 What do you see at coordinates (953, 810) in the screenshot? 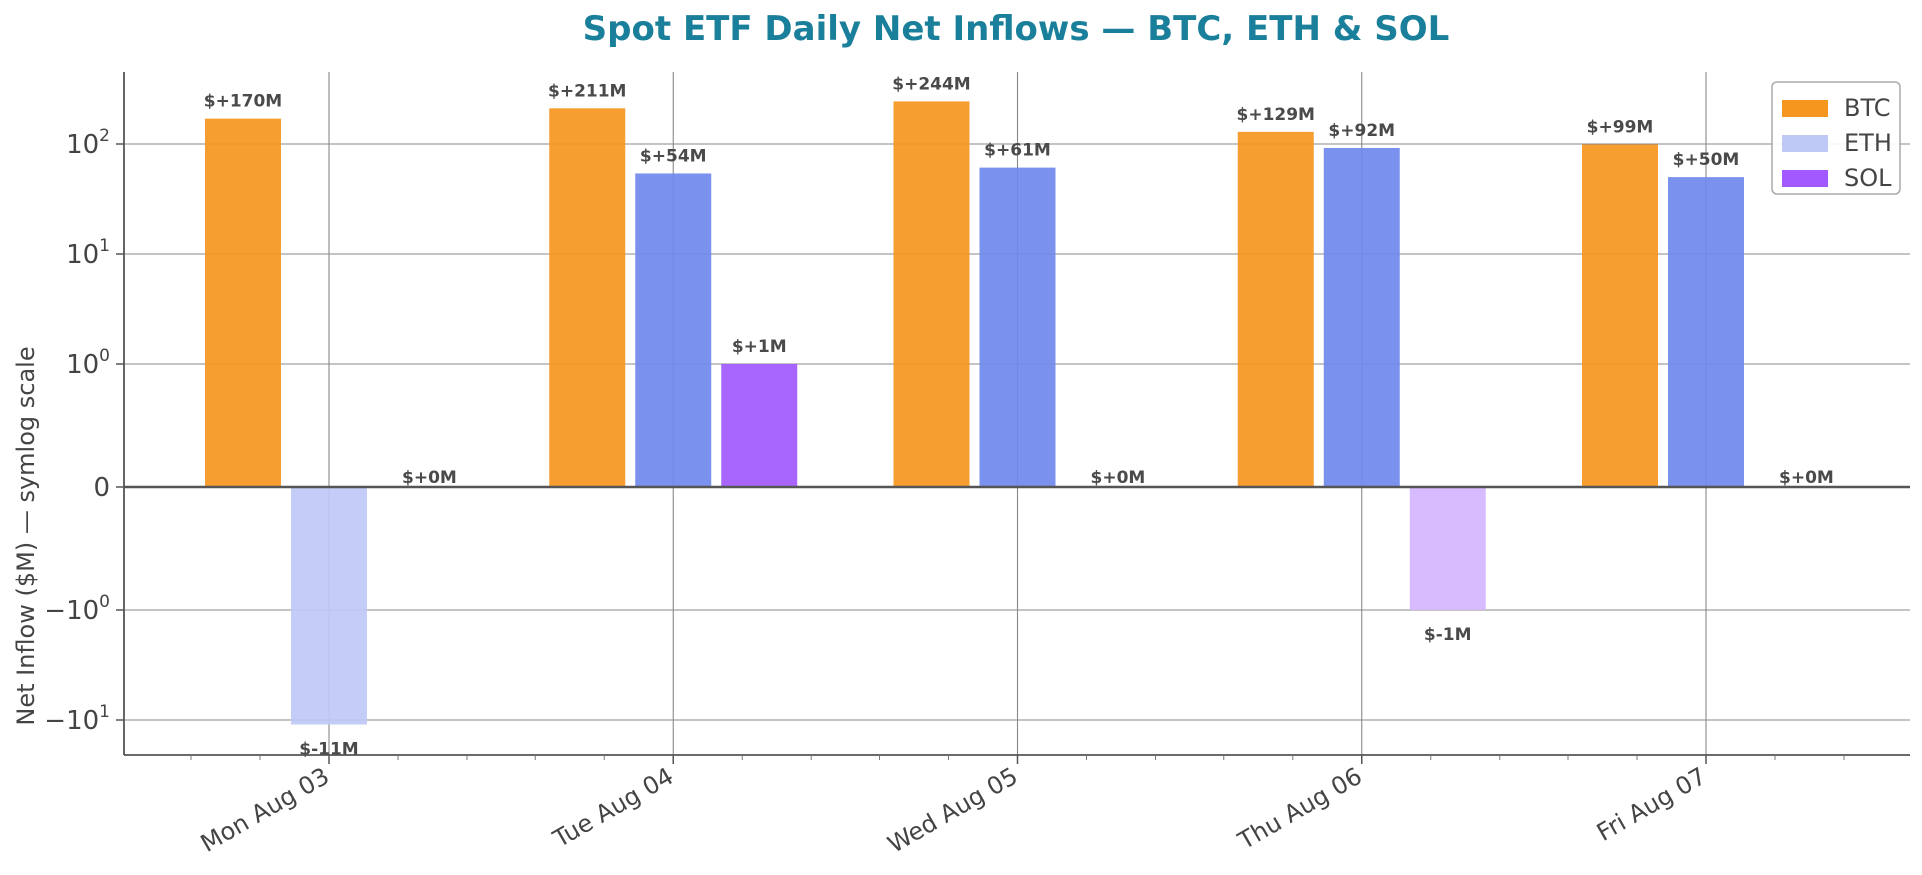
I see `x-tick-label: Wed Aug 05` at bounding box center [953, 810].